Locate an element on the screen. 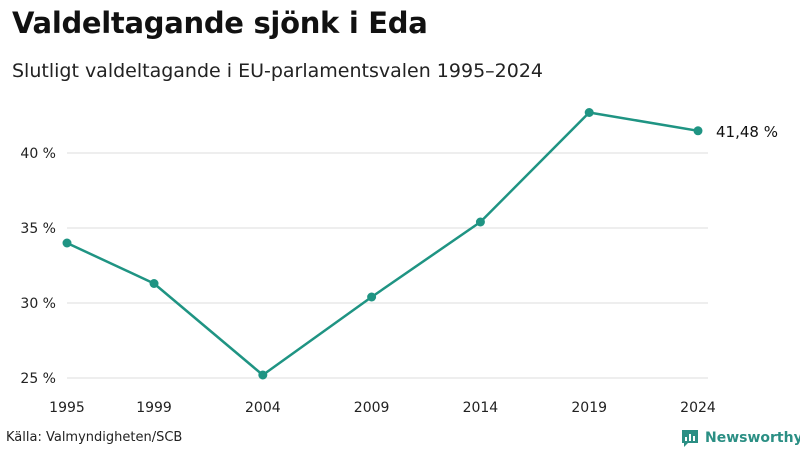 The width and height of the screenshot is (800, 450). x-tick-label: 1999 is located at coordinates (154, 408).